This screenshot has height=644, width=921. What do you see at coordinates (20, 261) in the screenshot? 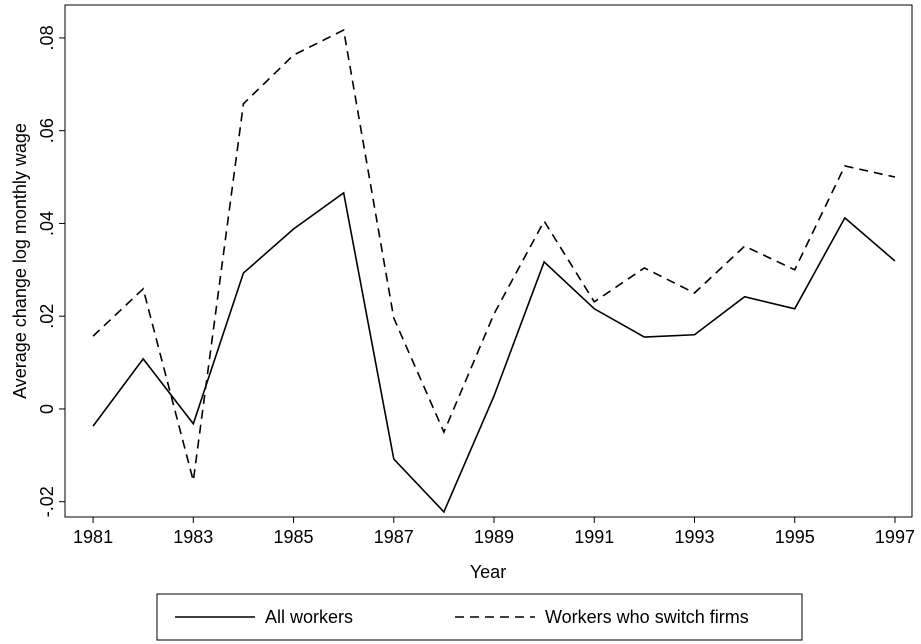
I see `y-axis-label: Average change log monthly wage` at bounding box center [20, 261].